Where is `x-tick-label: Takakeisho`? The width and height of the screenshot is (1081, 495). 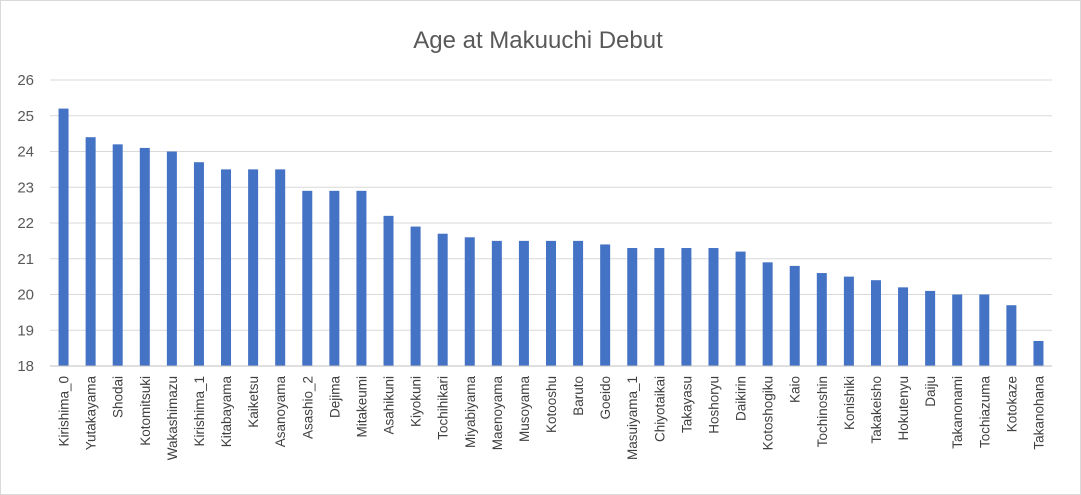 x-tick-label: Takakeisho is located at coordinates (876, 410).